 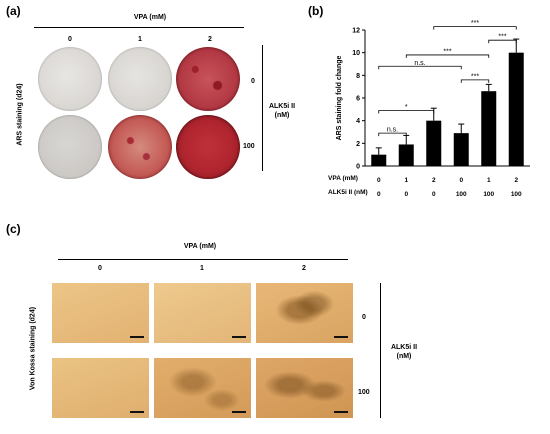 I want to click on y-tick-label: 2, so click(x=358, y=144).